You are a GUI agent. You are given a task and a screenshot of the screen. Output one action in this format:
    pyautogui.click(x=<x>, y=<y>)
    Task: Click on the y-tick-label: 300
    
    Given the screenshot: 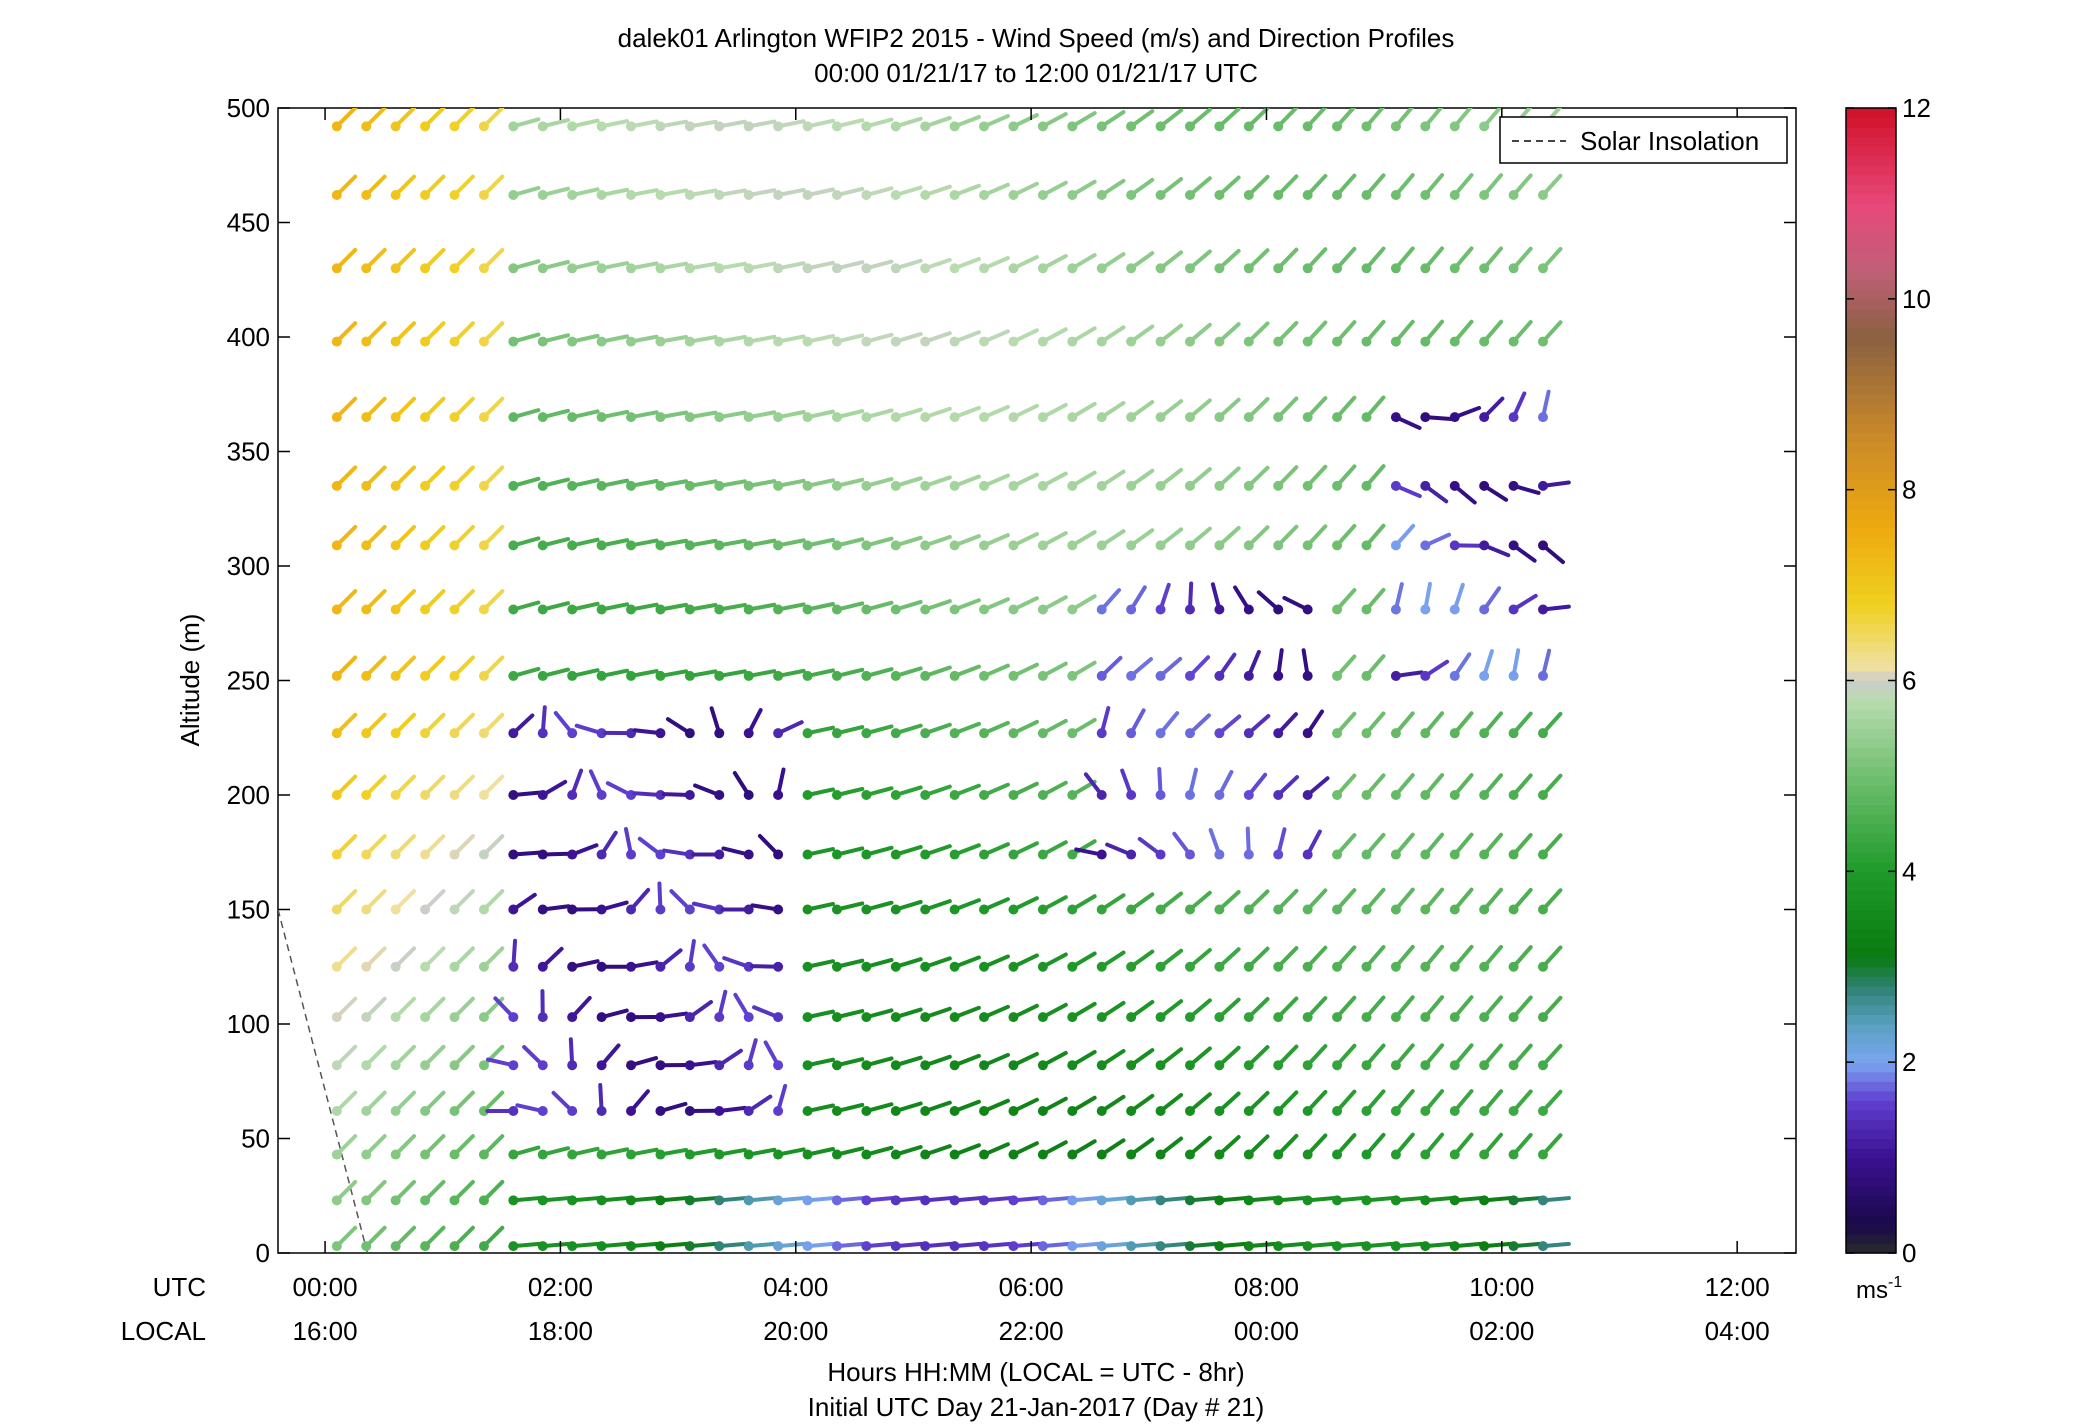 What is the action you would take?
    pyautogui.click(x=248, y=566)
    